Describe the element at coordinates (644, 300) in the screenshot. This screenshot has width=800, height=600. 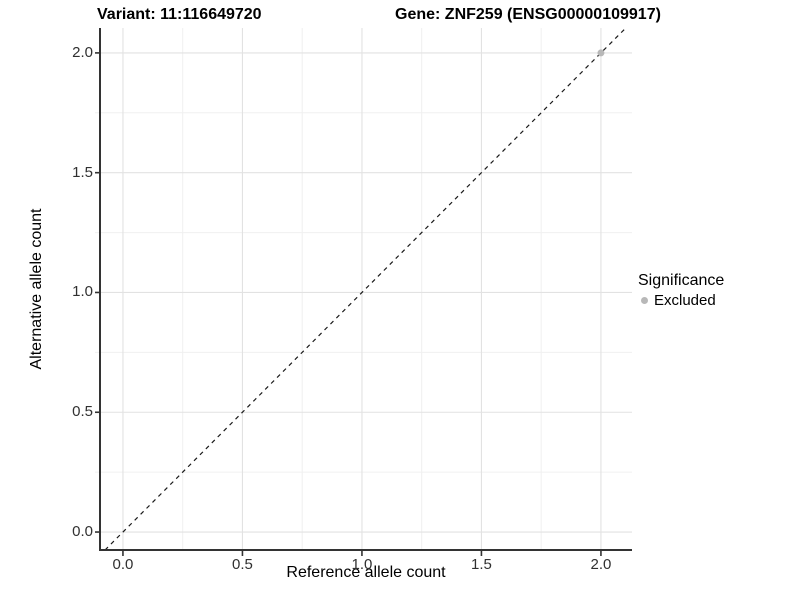
I see `excluded-point-icon` at that location.